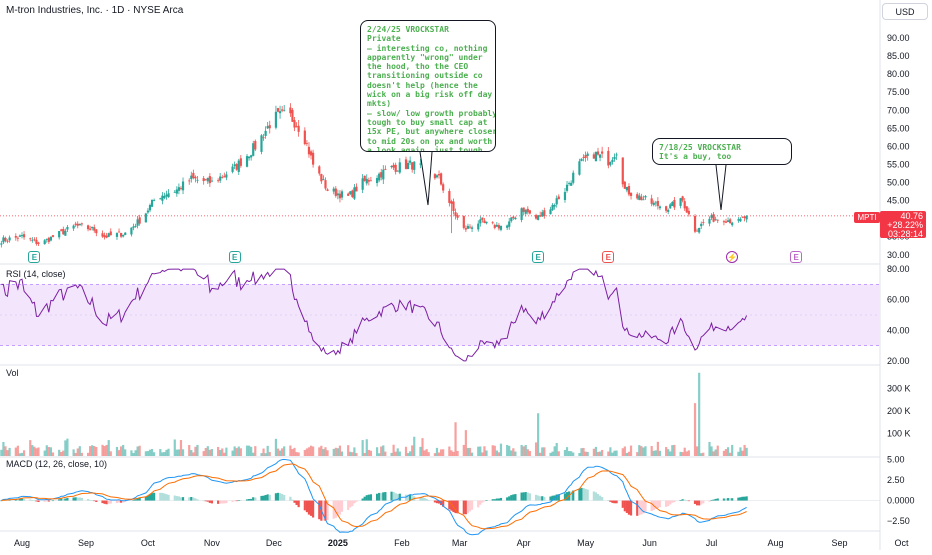  Describe the element at coordinates (22, 543) in the screenshot. I see `time-axis-tick: Aug` at that location.